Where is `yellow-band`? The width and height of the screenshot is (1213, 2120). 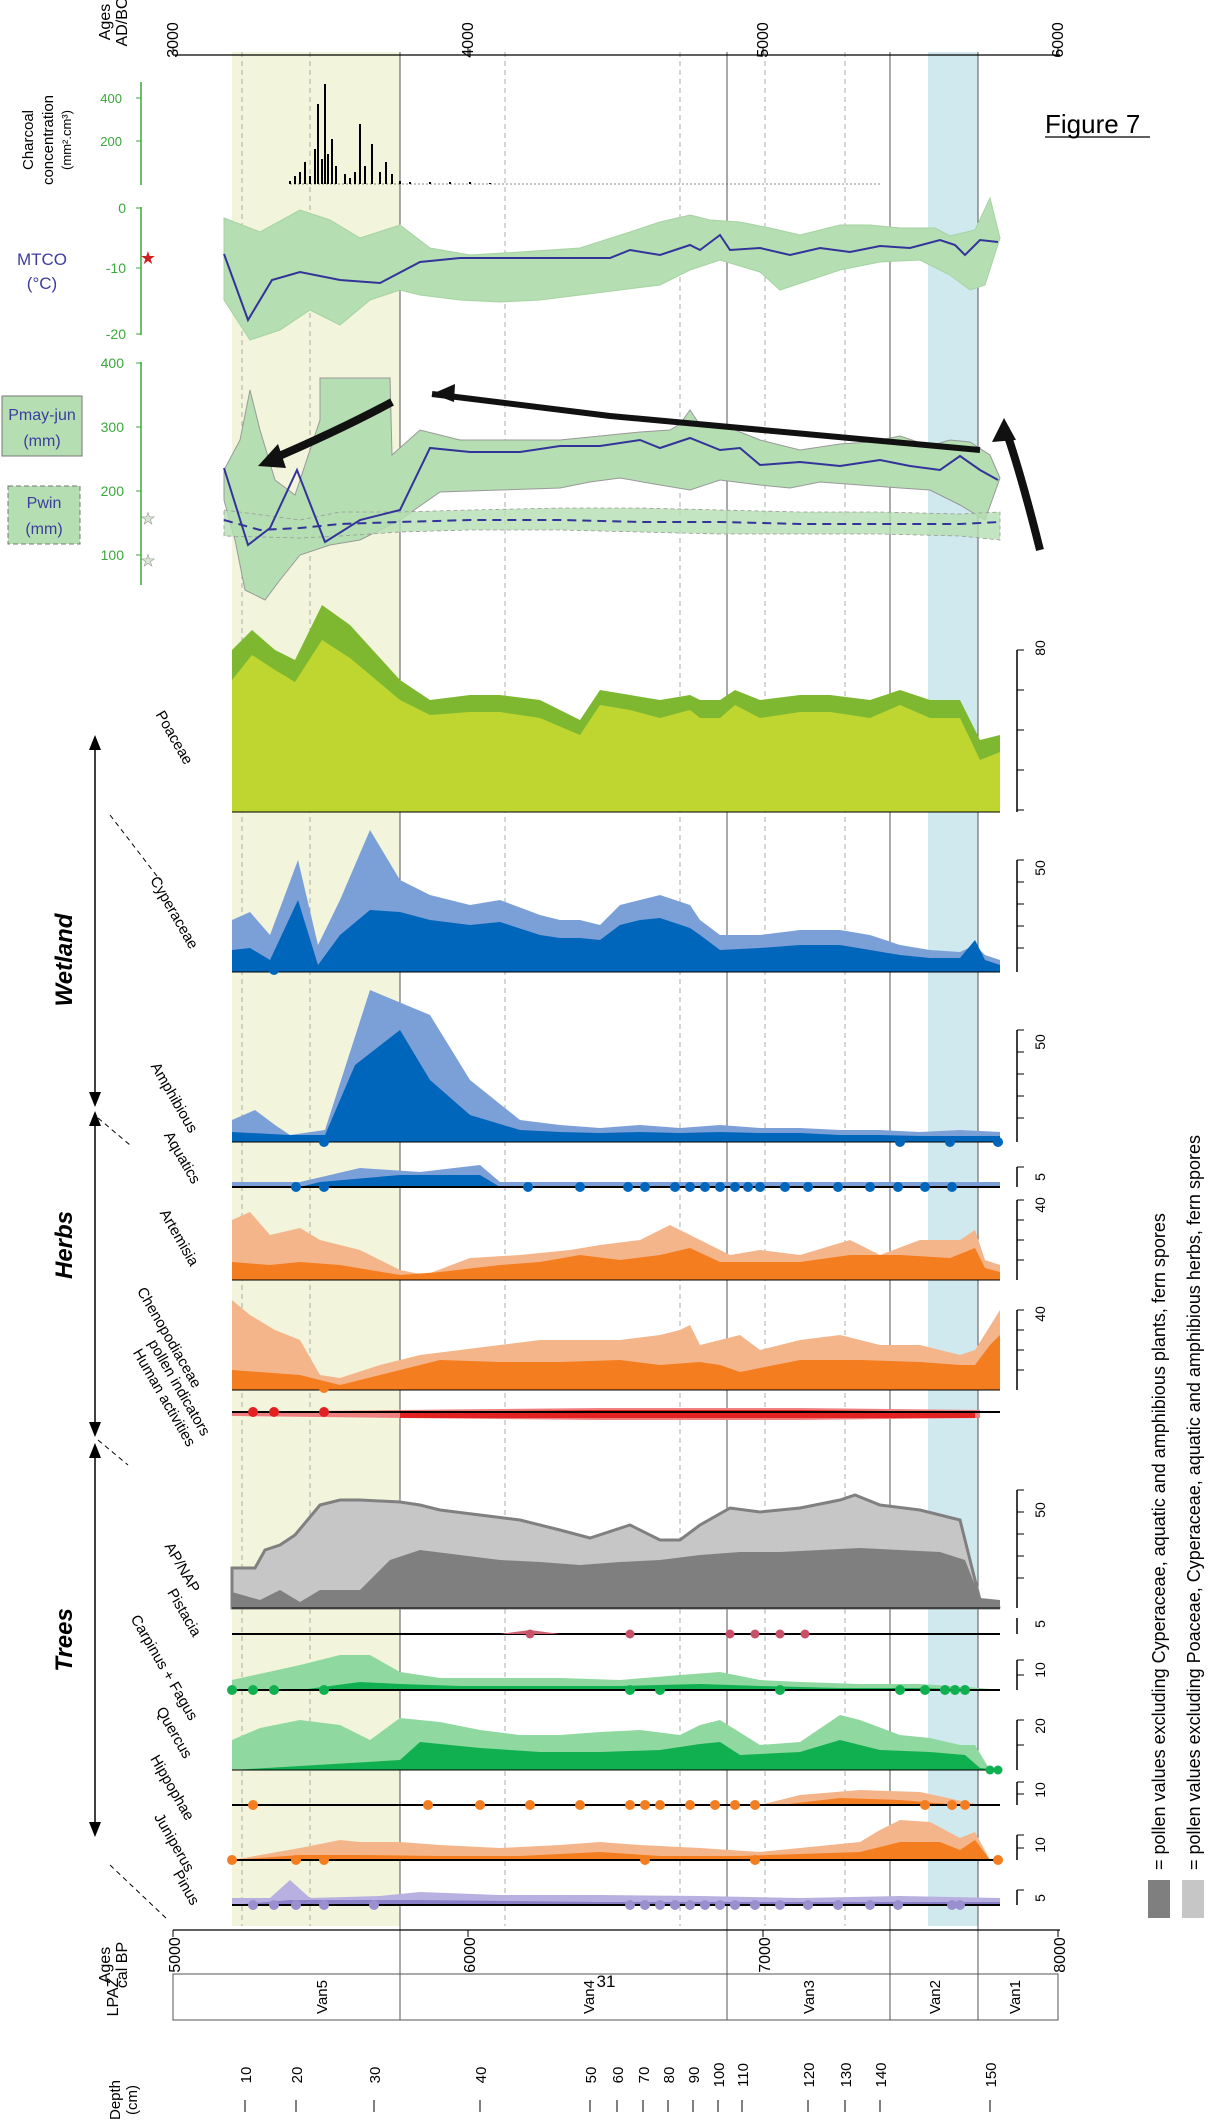 yellow-band is located at coordinates (316, 989).